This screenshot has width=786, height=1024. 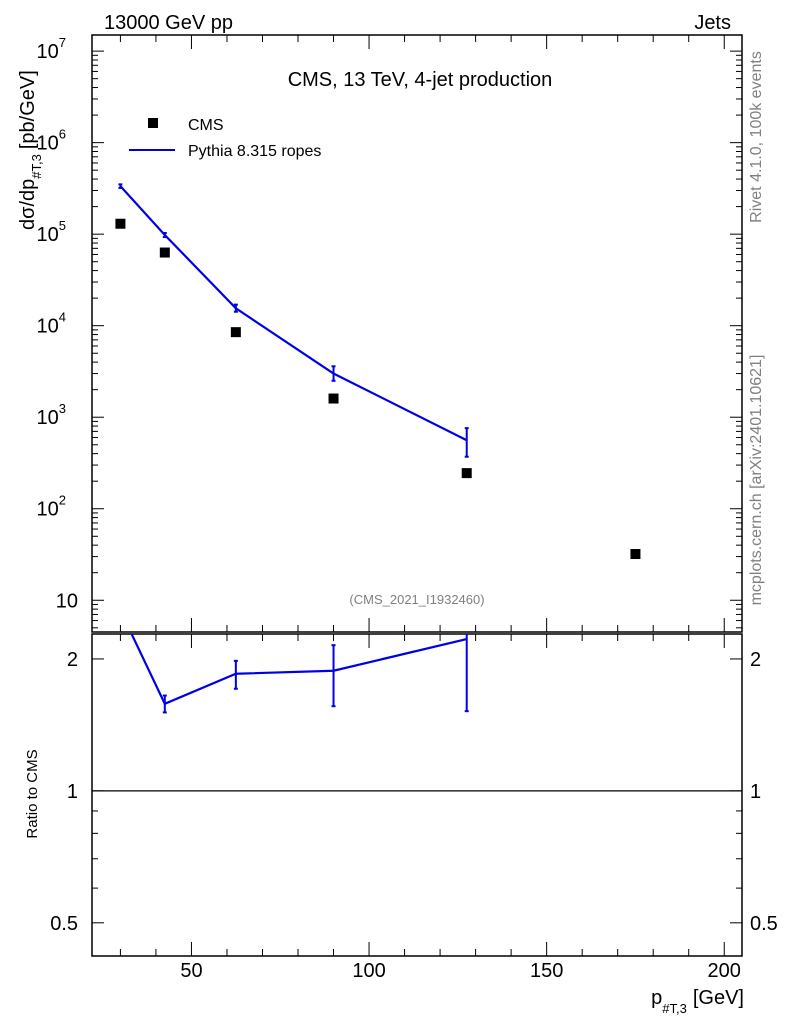 I want to click on y-tick-label: 10, so click(x=67, y=601).